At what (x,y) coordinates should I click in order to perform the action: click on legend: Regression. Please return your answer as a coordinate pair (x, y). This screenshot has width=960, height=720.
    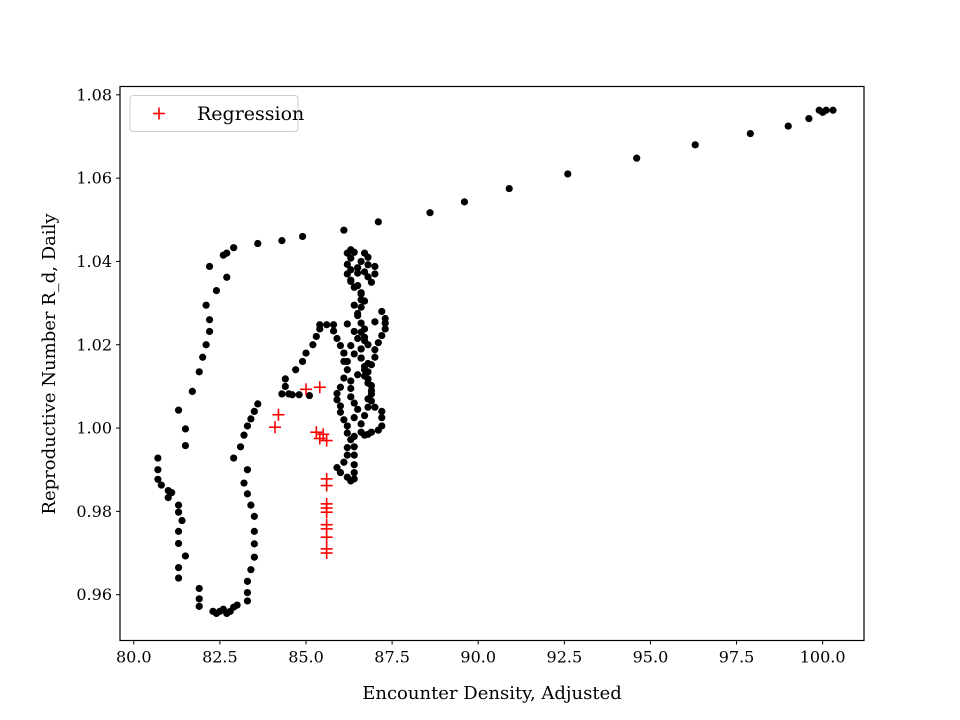
    Looking at the image, I should click on (216, 113).